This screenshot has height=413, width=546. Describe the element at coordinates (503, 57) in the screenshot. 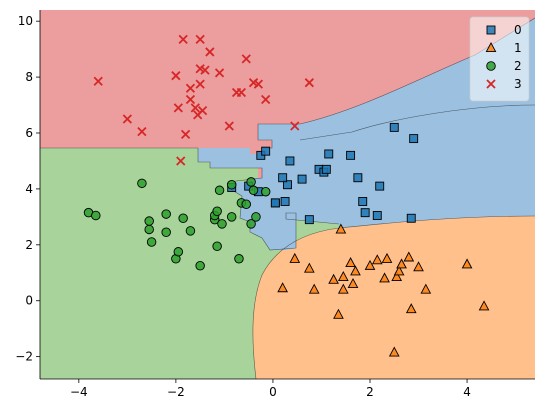

I see `legend-entries: 0 1 2 3` at that location.